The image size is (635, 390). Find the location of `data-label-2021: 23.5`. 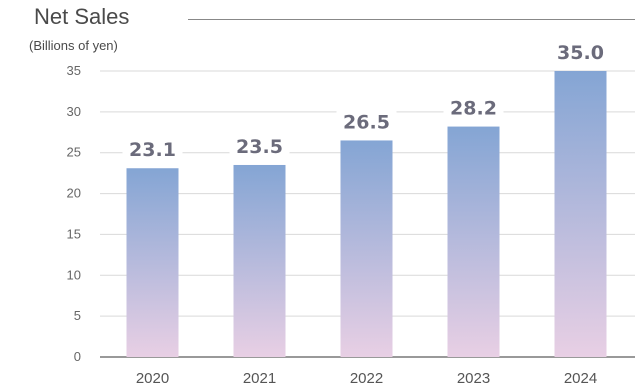

data-label-2021: 23.5 is located at coordinates (259, 147).